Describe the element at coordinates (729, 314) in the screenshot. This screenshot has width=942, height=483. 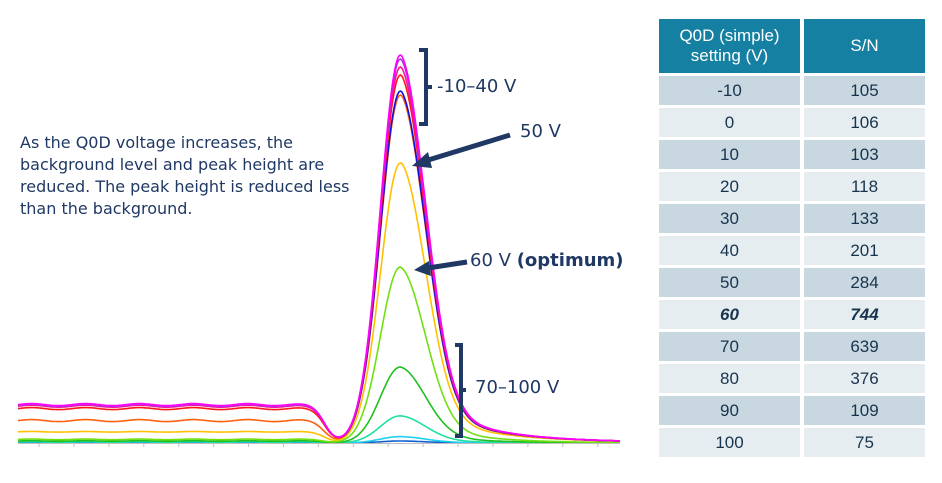
I see `cell-setting: 60` at that location.